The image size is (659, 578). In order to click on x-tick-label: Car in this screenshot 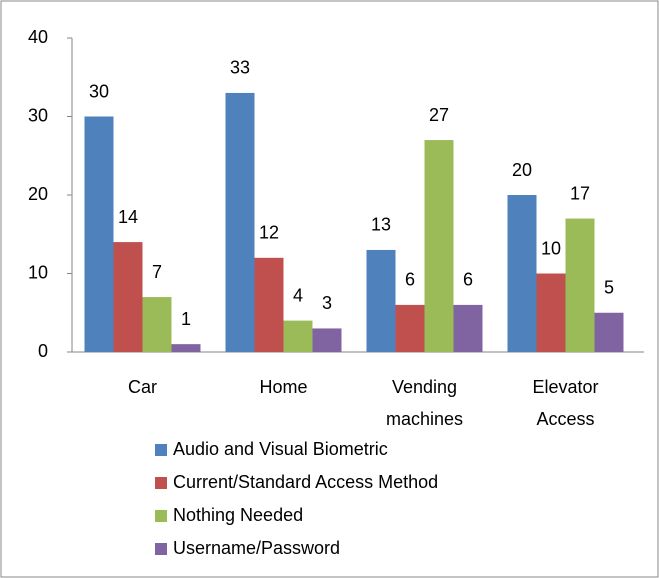, I will do `click(142, 387)`.